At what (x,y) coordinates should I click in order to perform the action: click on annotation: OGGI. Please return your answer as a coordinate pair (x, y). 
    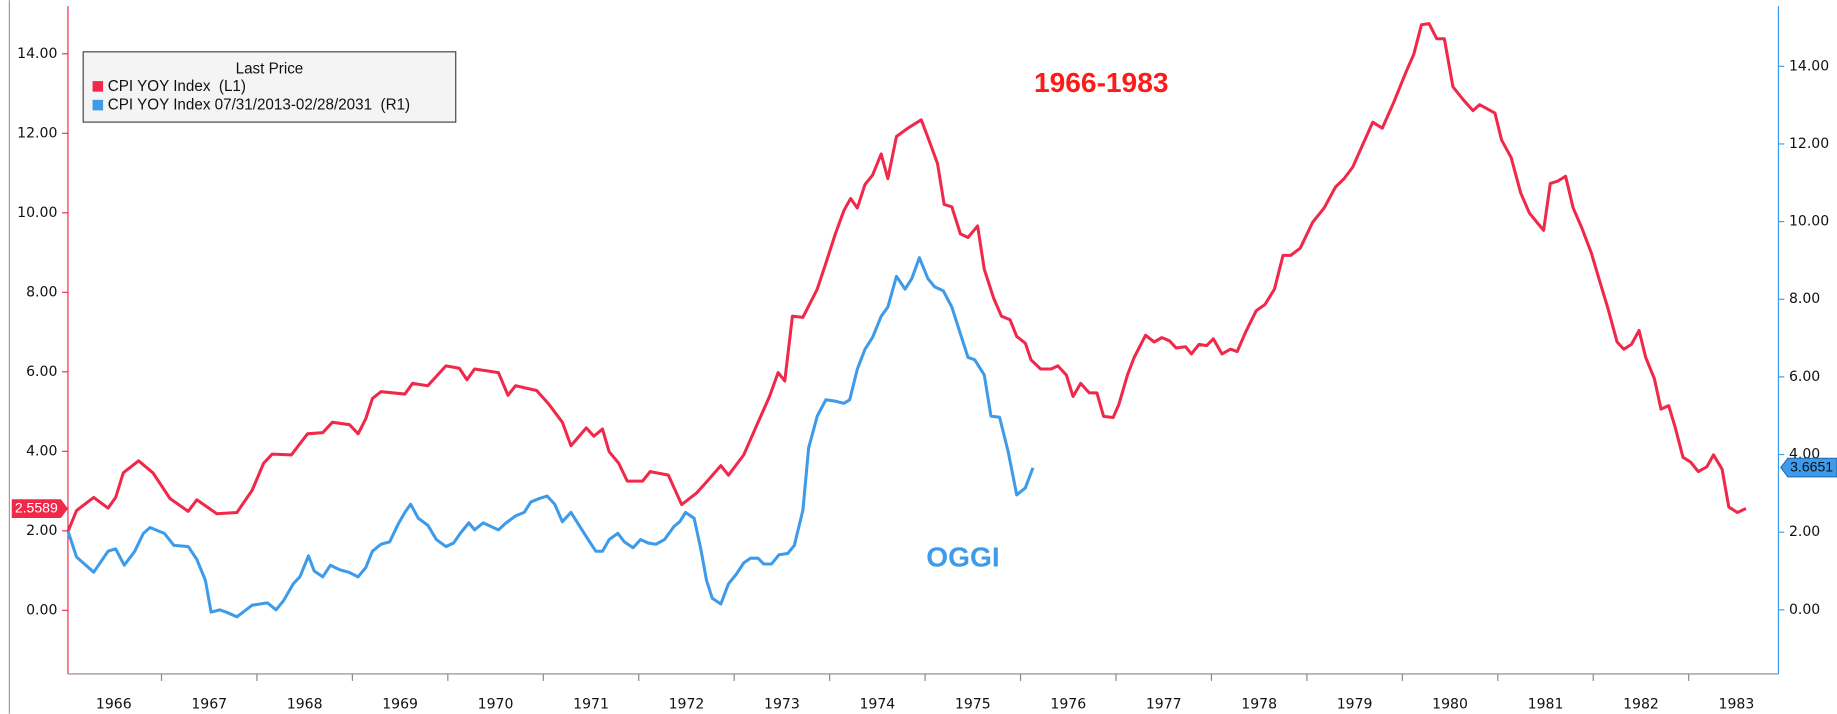
    Looking at the image, I should click on (962, 557).